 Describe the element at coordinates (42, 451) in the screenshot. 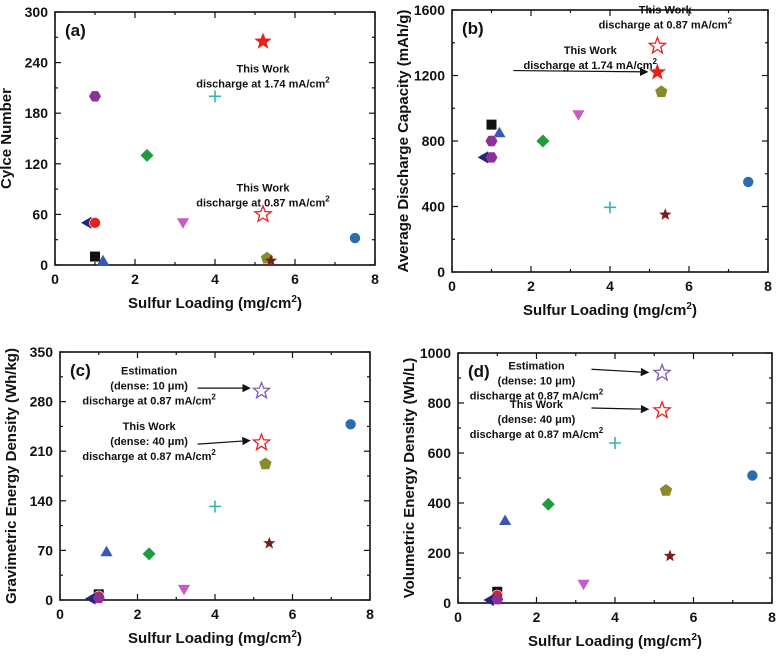

I see `y-tick-label: 210` at that location.